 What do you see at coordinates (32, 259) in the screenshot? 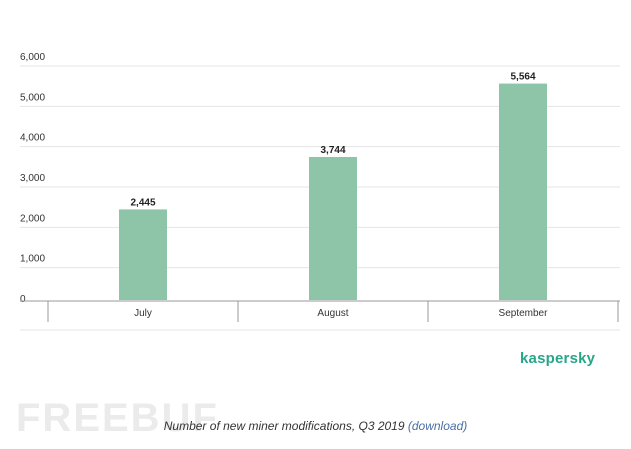
I see `y-tick-label: 1,000` at bounding box center [32, 259].